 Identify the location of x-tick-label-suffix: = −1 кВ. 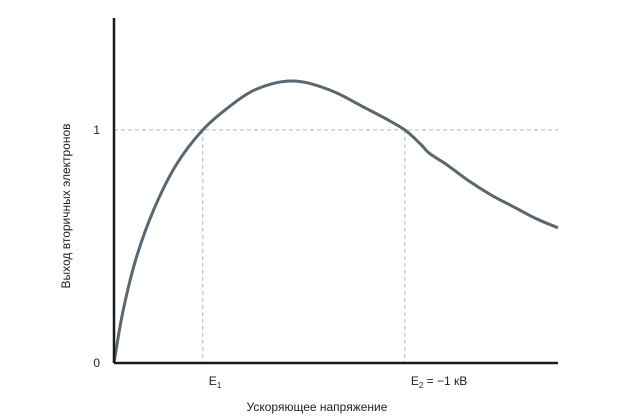
(445, 381).